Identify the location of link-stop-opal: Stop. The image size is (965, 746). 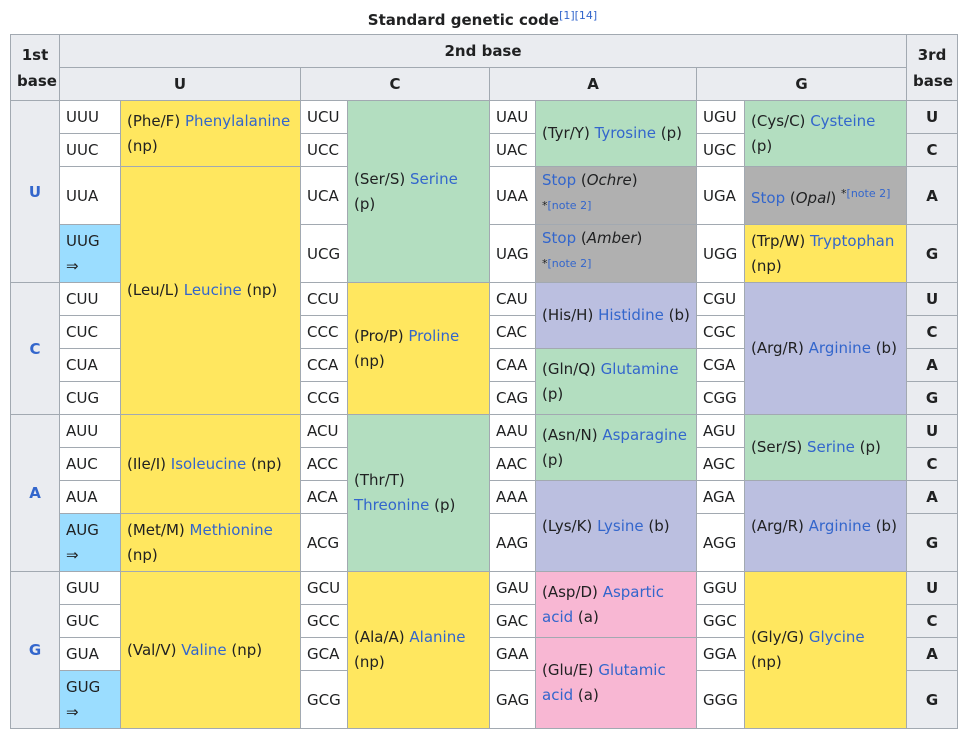
(768, 197).